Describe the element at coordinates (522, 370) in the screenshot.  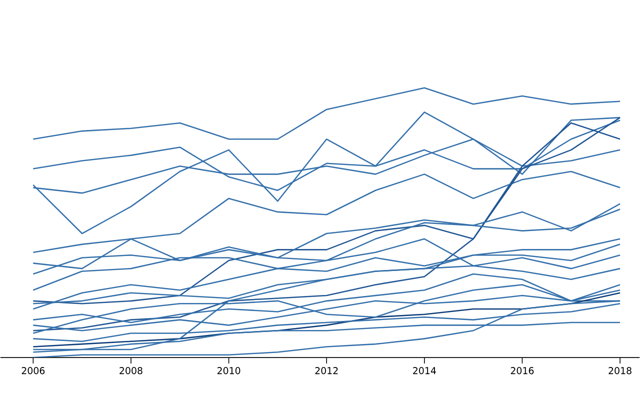
I see `x-tick-label: 2016` at that location.